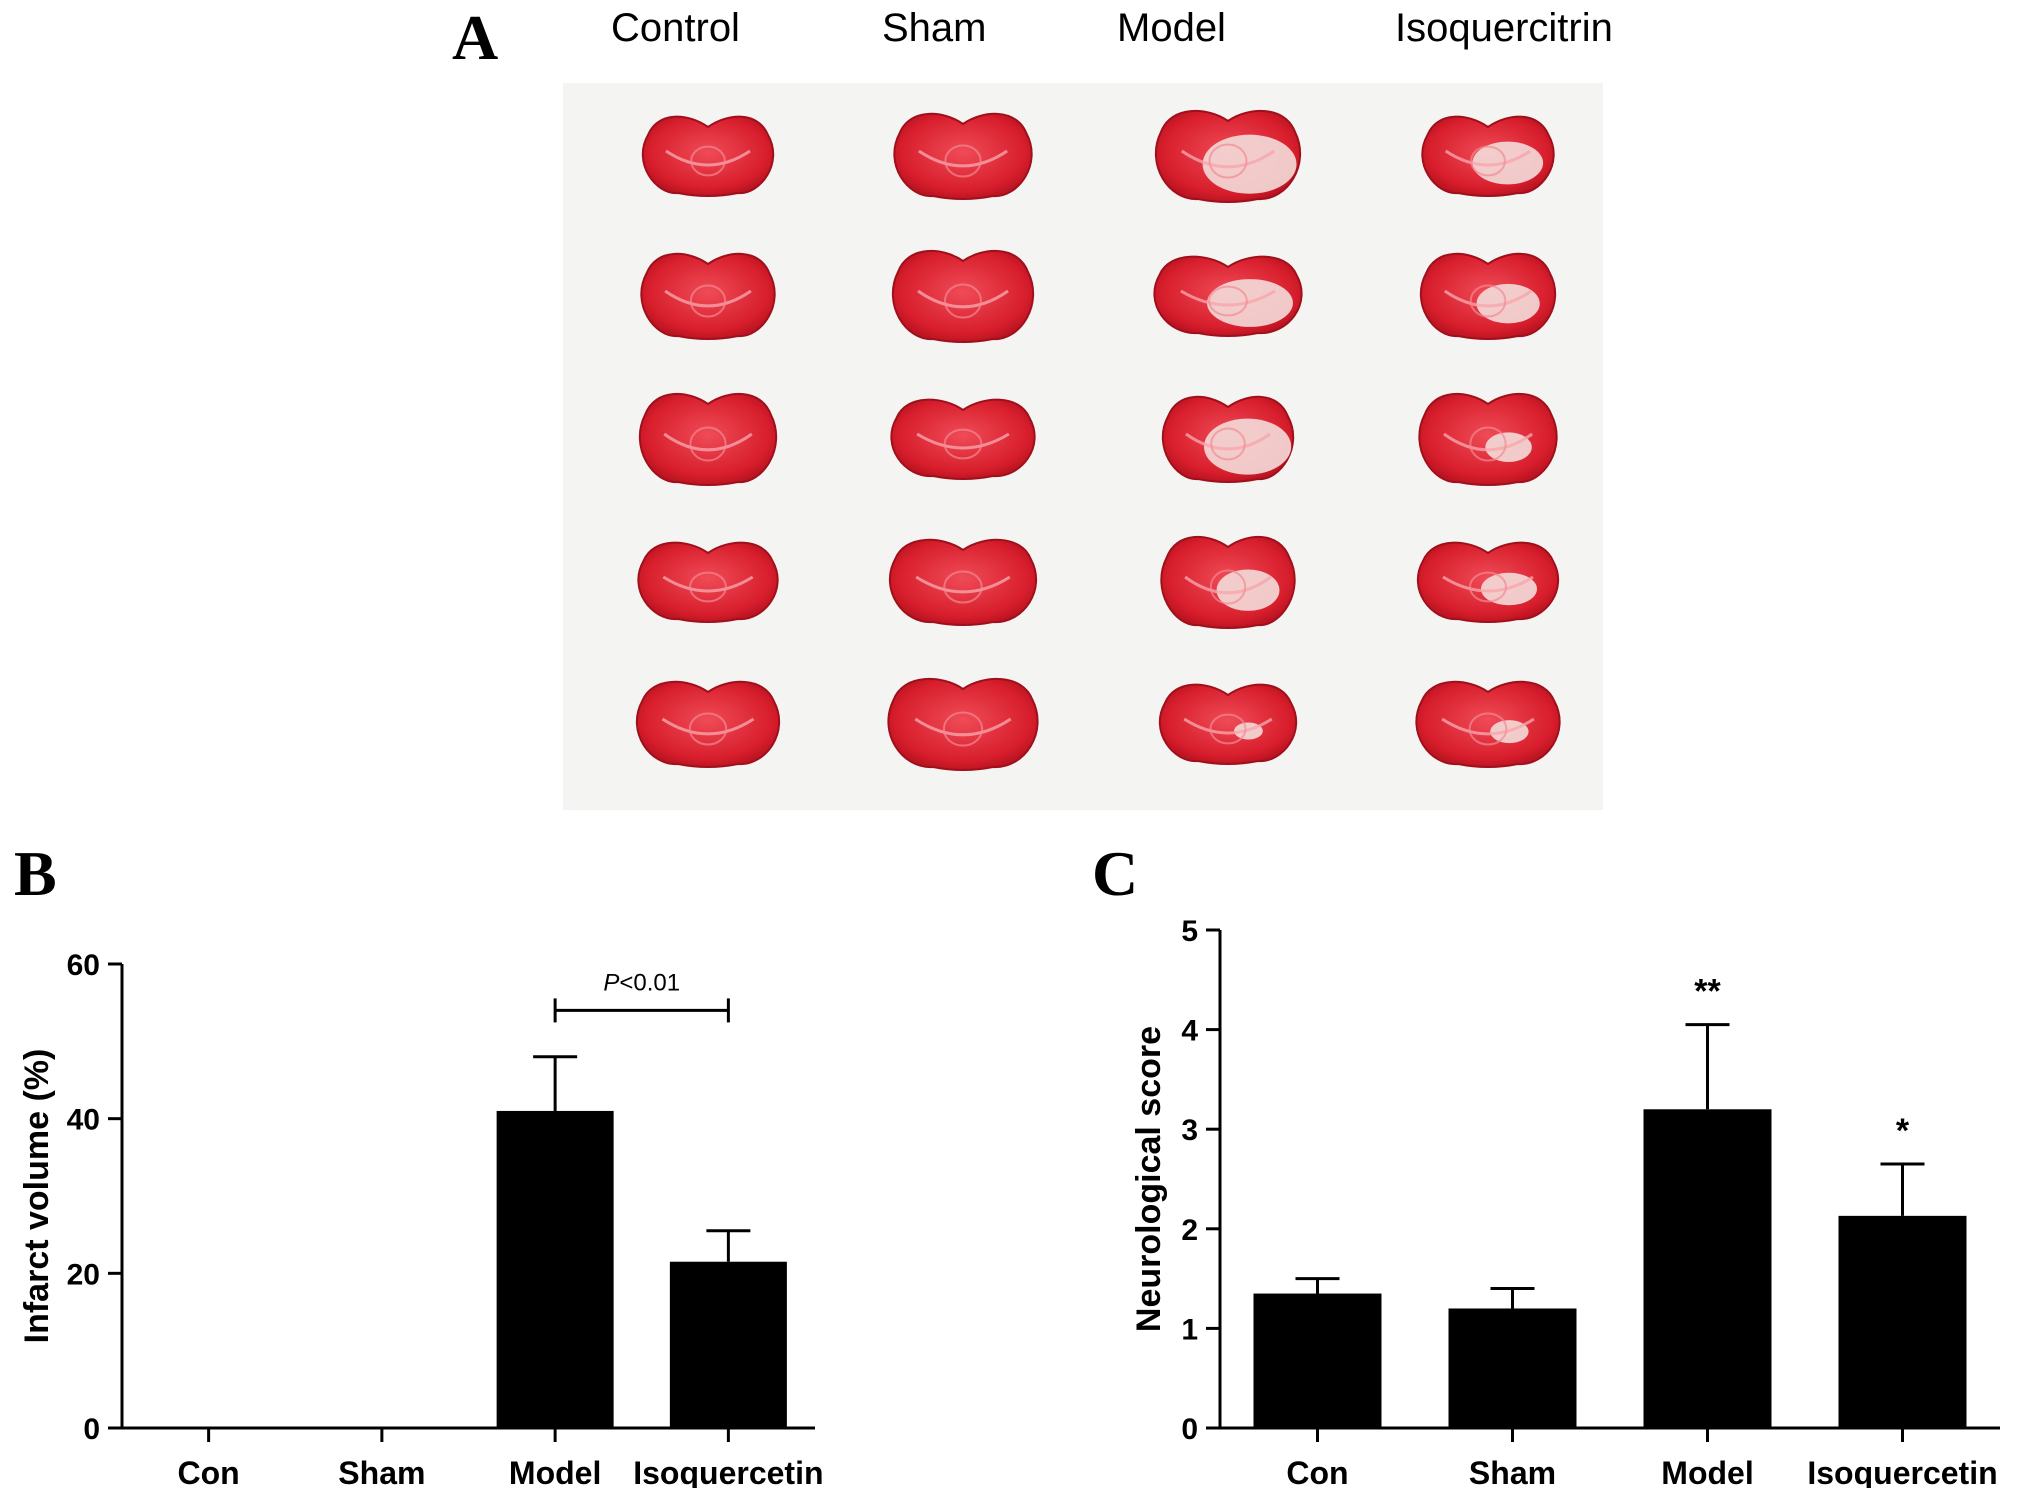  Describe the element at coordinates (1149, 1179) in the screenshot. I see `y-axis-label: Neurological score` at that location.